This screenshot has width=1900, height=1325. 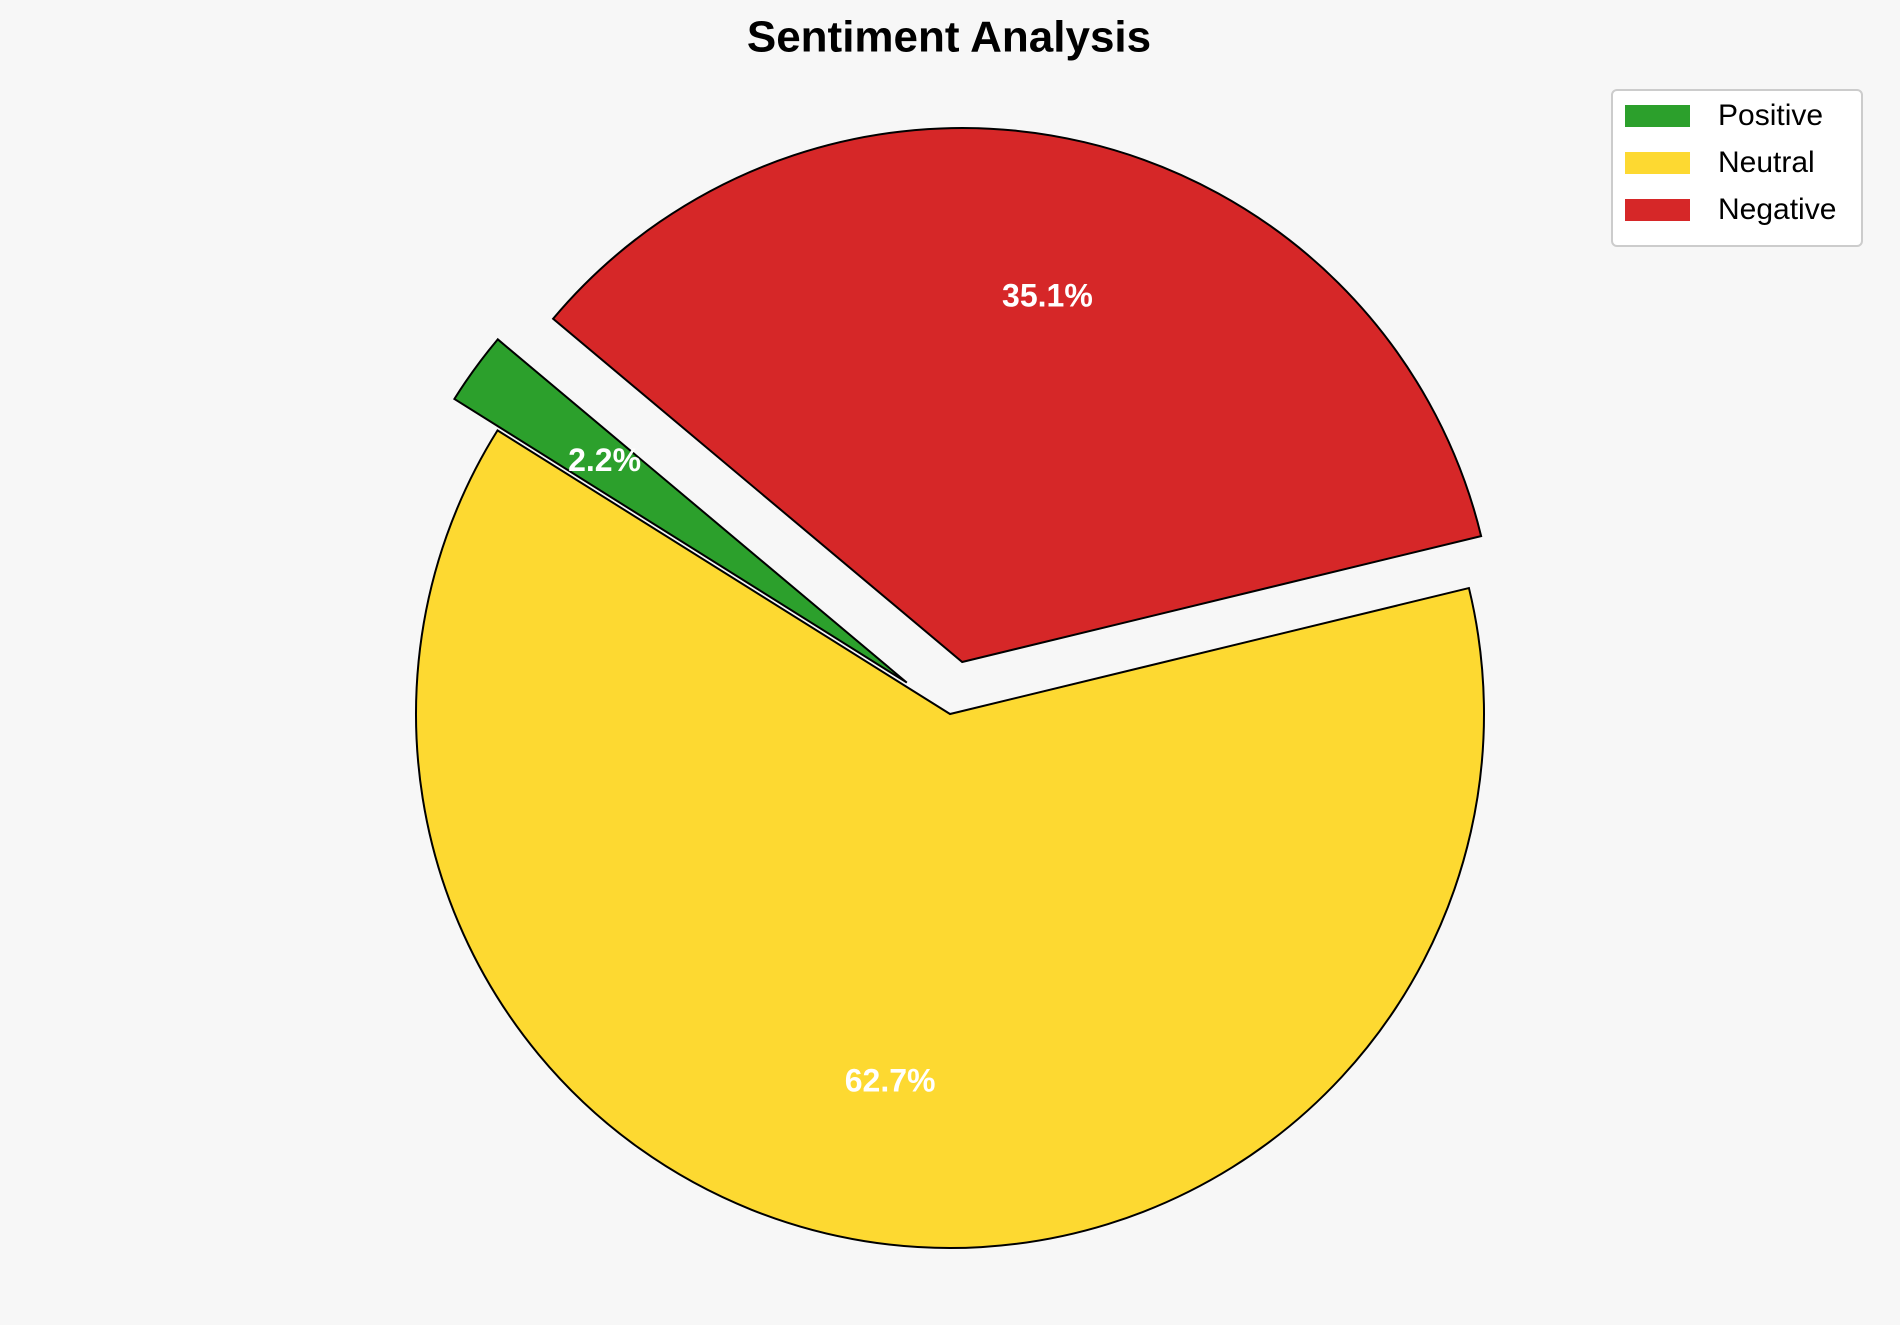 I want to click on legend-label: Positive, so click(x=1770, y=115).